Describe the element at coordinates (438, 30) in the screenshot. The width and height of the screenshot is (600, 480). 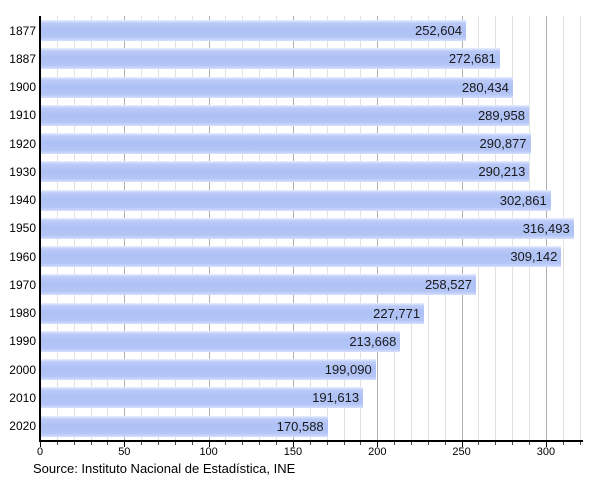
I see `bar-value-label: 252,604` at that location.